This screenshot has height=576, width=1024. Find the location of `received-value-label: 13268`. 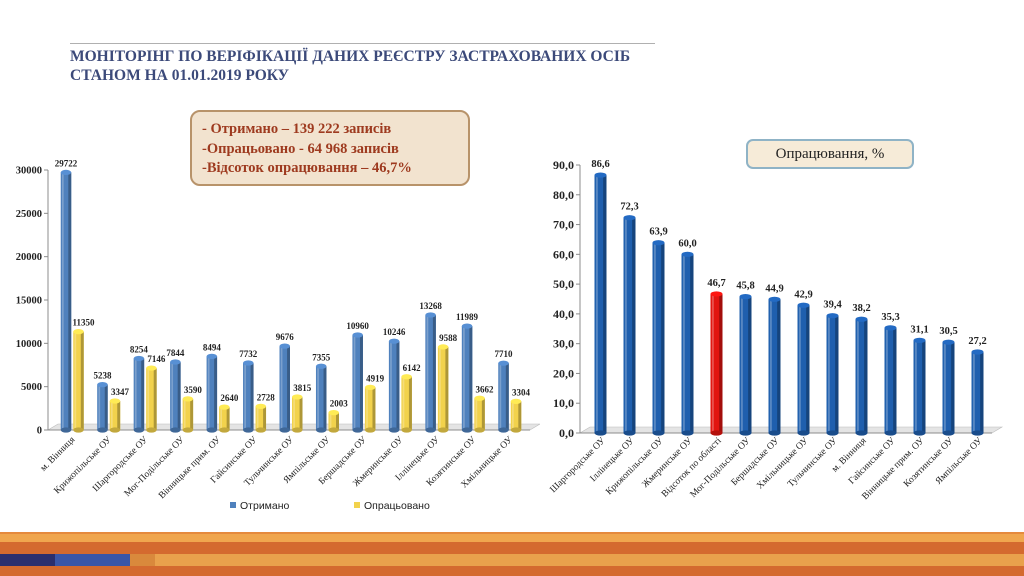

received-value-label: 13268 is located at coordinates (430, 306).